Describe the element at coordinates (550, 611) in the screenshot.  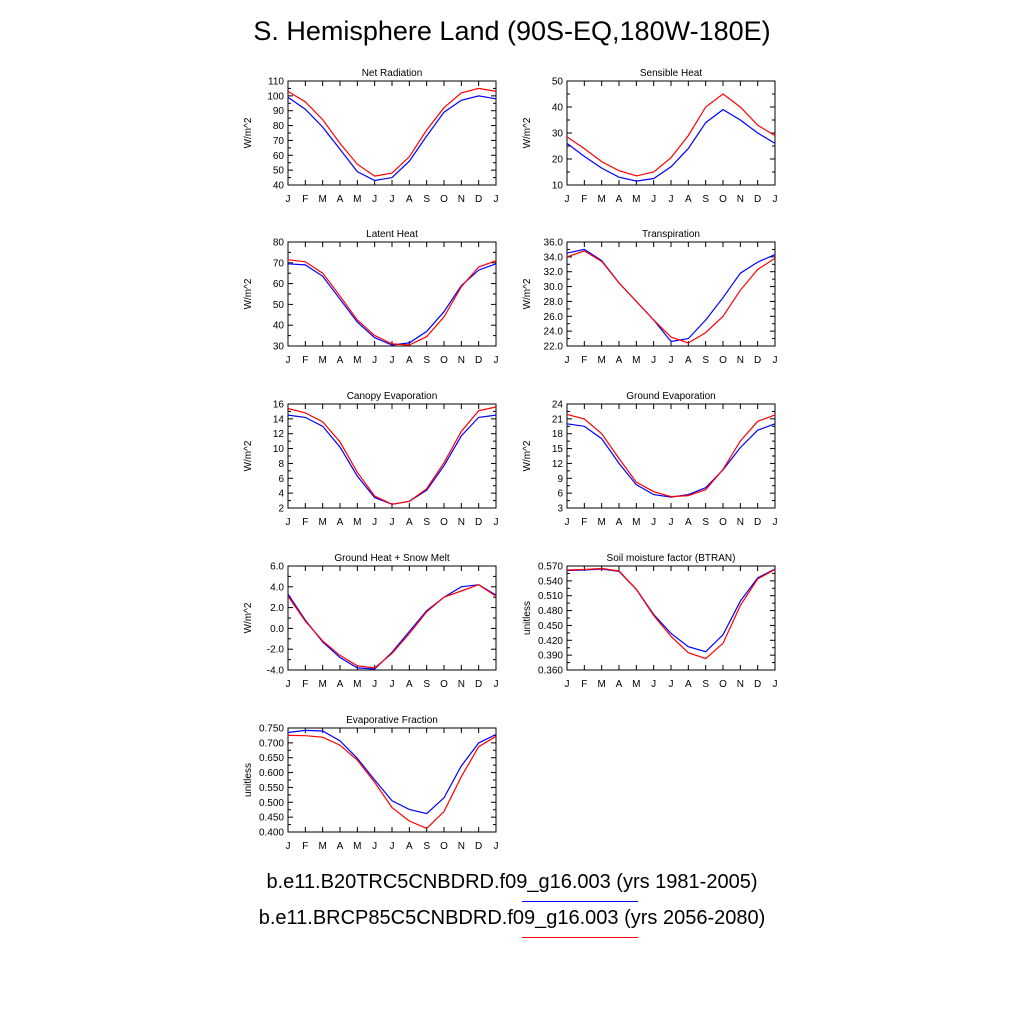
I see `y-tick-label: 0.480` at that location.